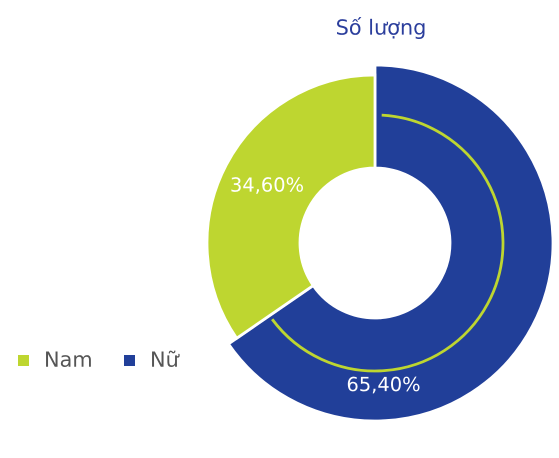  What do you see at coordinates (68, 360) in the screenshot?
I see `legend-label: Nam` at bounding box center [68, 360].